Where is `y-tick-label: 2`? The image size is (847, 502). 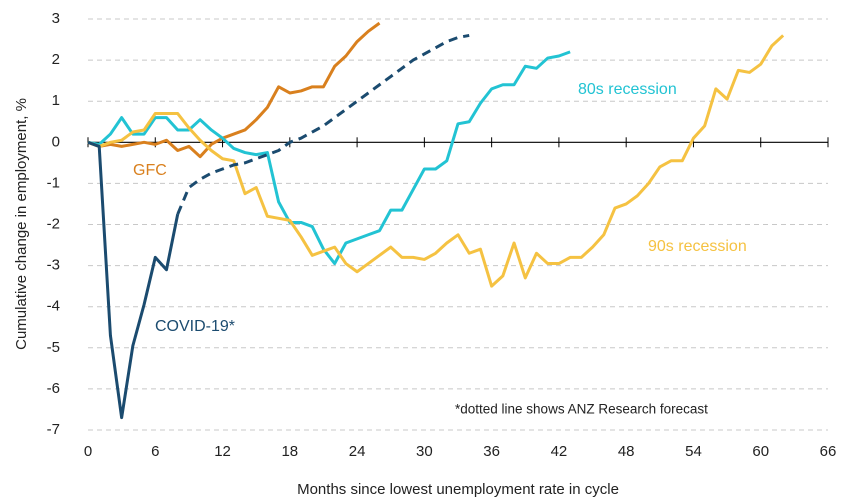
y-tick-label: 2 is located at coordinates (56, 59).